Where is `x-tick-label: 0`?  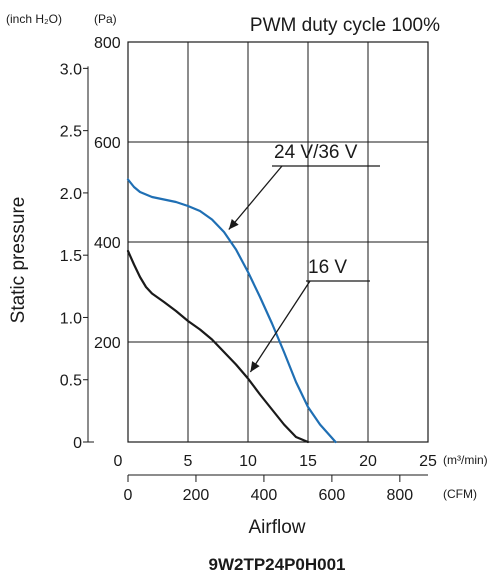
x-tick-label: 0 is located at coordinates (118, 461).